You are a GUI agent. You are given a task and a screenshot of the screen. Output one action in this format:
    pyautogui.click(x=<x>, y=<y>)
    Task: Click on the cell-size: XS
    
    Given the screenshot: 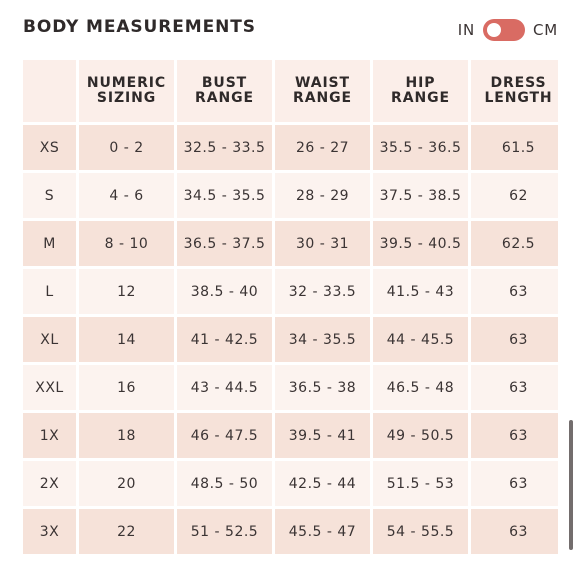 What is the action you would take?
    pyautogui.click(x=49, y=147)
    